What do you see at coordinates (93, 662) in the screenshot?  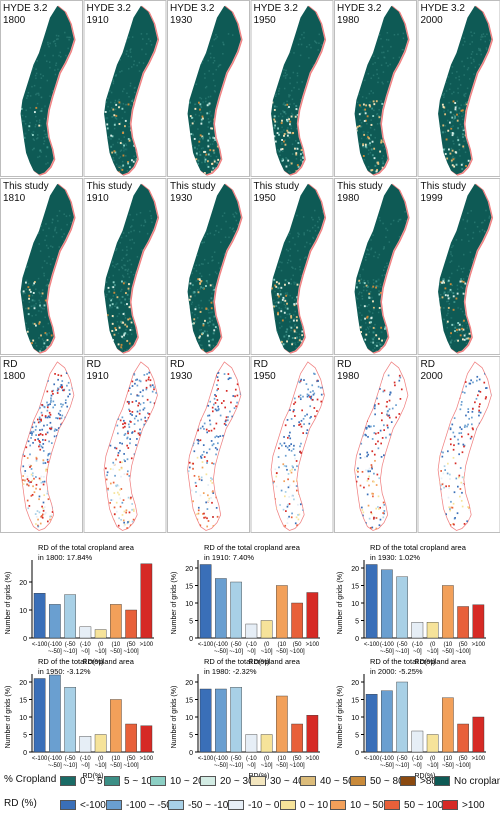 I see `x-axis-label: RD(%)` at bounding box center [93, 662].